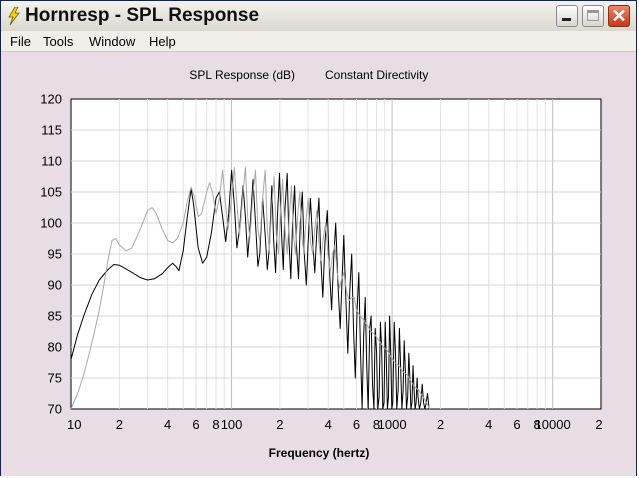  I want to click on x-tick-label: 10, so click(74, 424).